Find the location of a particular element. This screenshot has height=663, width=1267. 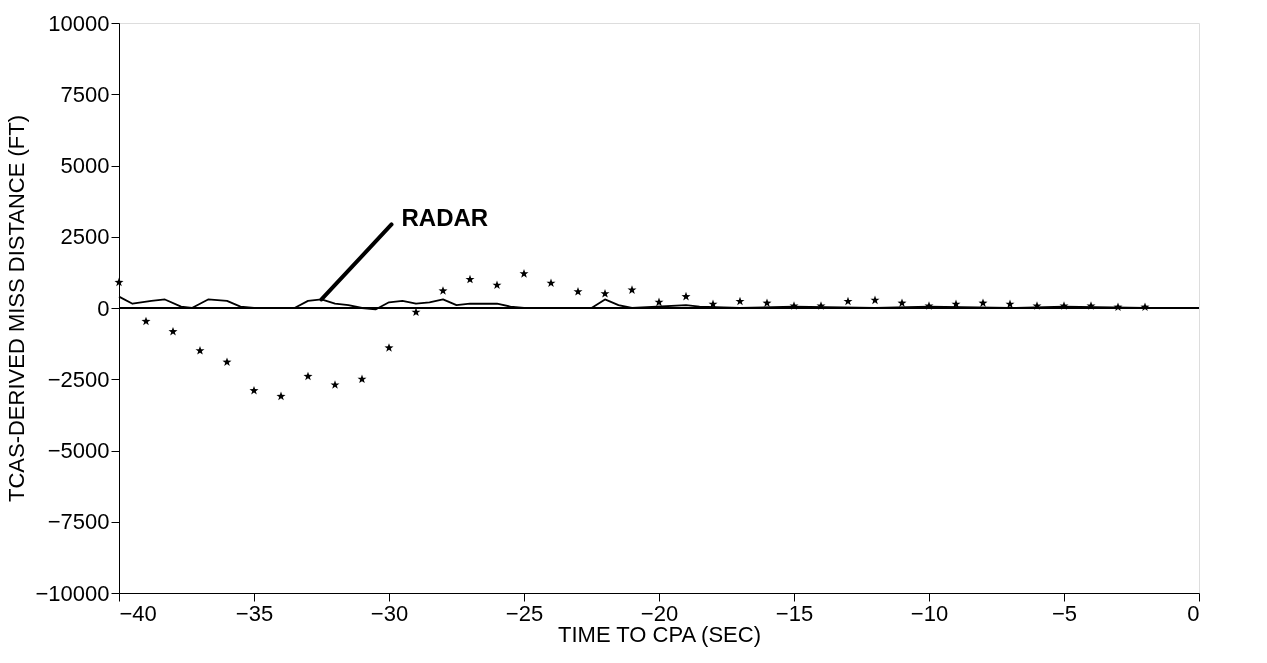

y-axis-title: TCAS-DERIVED MISS DISTANCE (FT) is located at coordinates (17, 308).